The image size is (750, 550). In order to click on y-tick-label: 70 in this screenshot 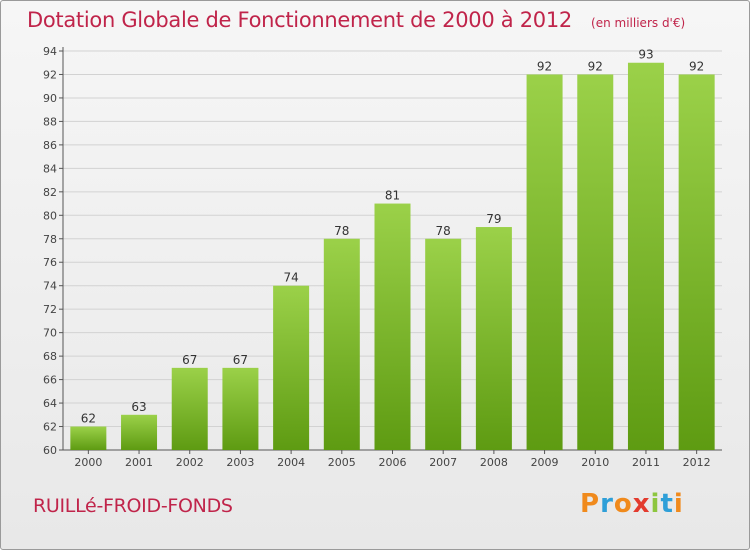, I will do `click(50, 333)`.